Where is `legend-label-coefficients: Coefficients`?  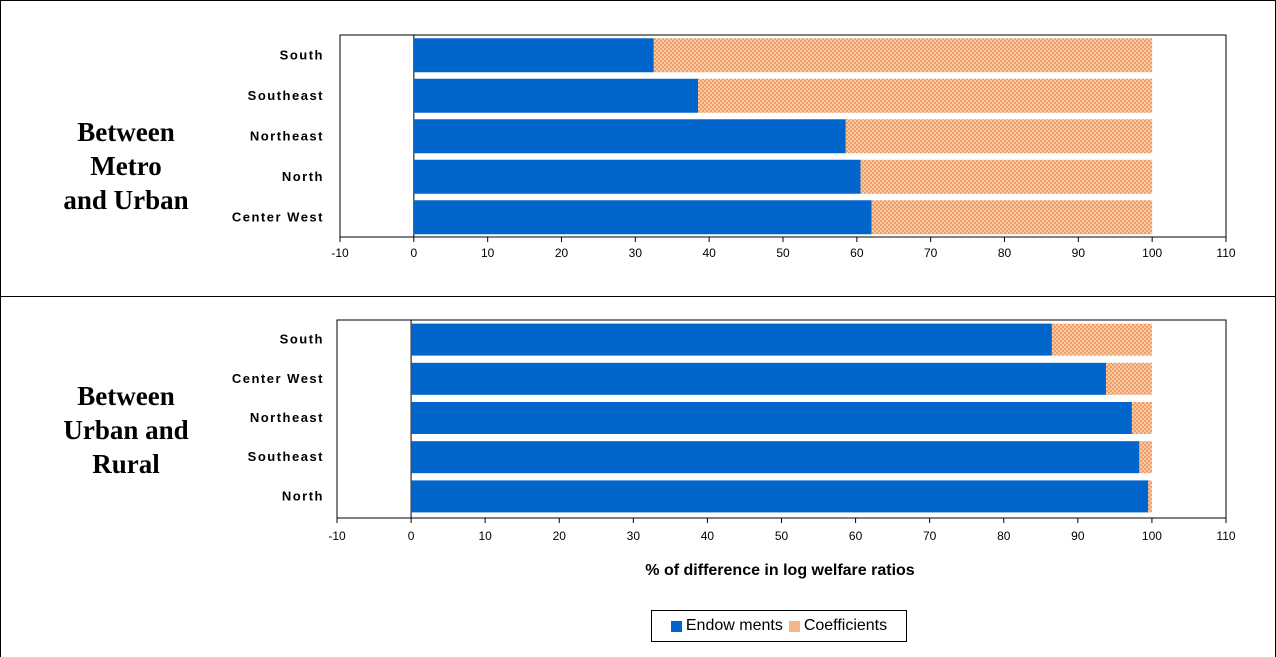 legend-label-coefficients: Coefficients is located at coordinates (845, 625).